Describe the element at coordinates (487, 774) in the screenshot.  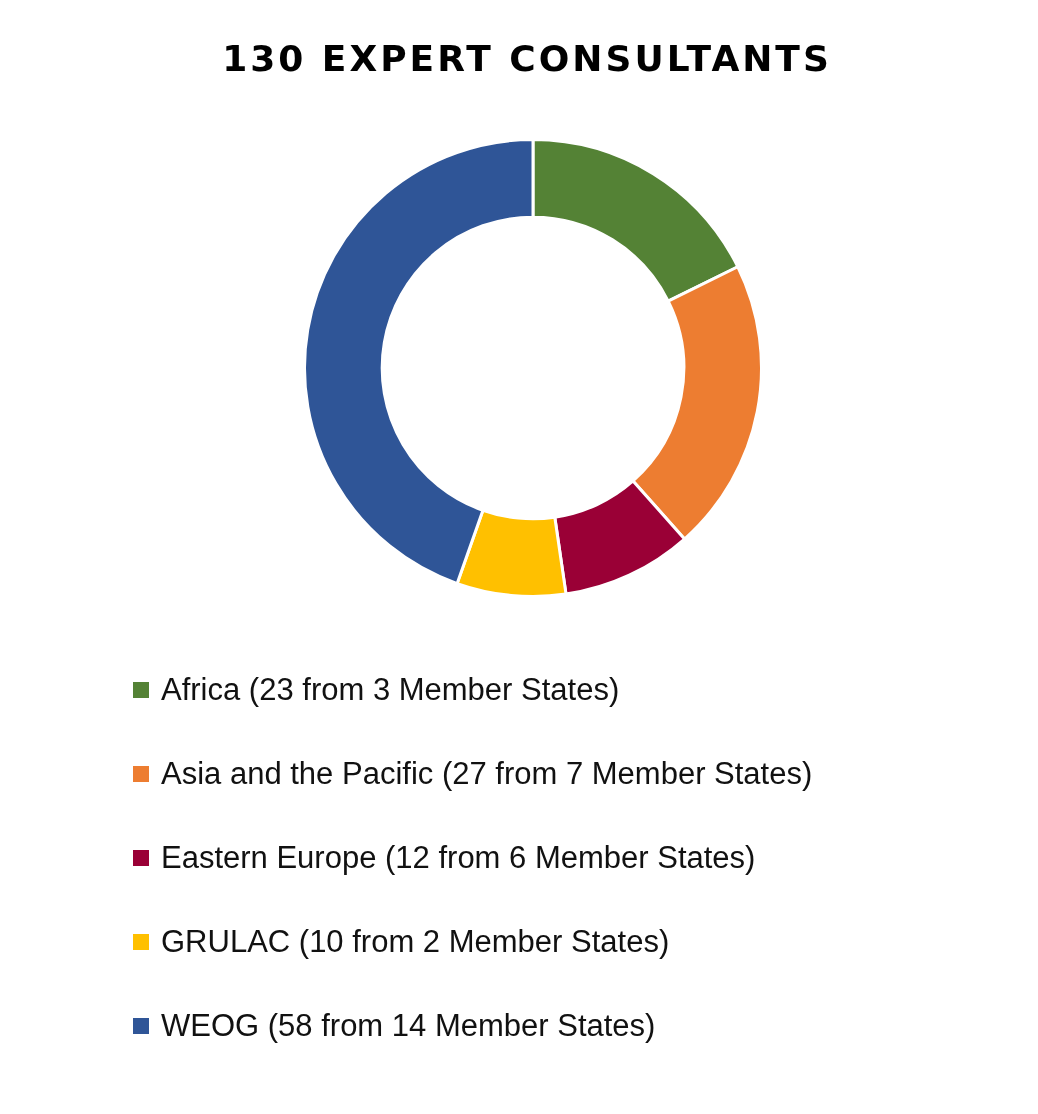
I see `legend-label: Asia and the Pacific (27 from 7 Member States)` at that location.